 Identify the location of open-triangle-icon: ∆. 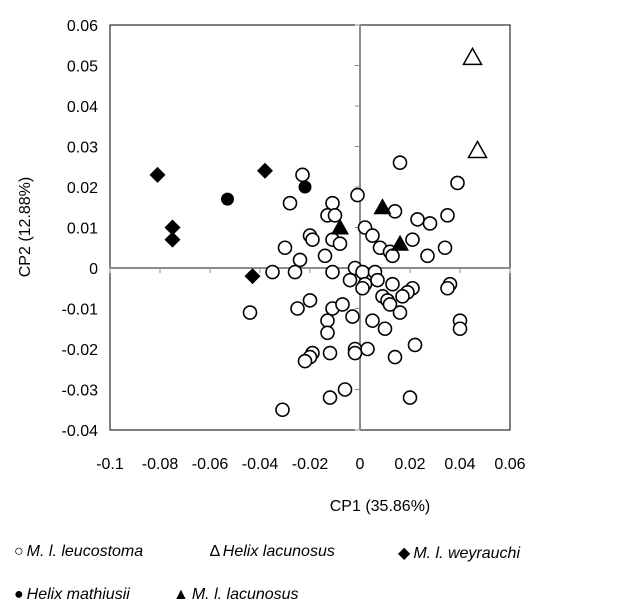
(215, 551).